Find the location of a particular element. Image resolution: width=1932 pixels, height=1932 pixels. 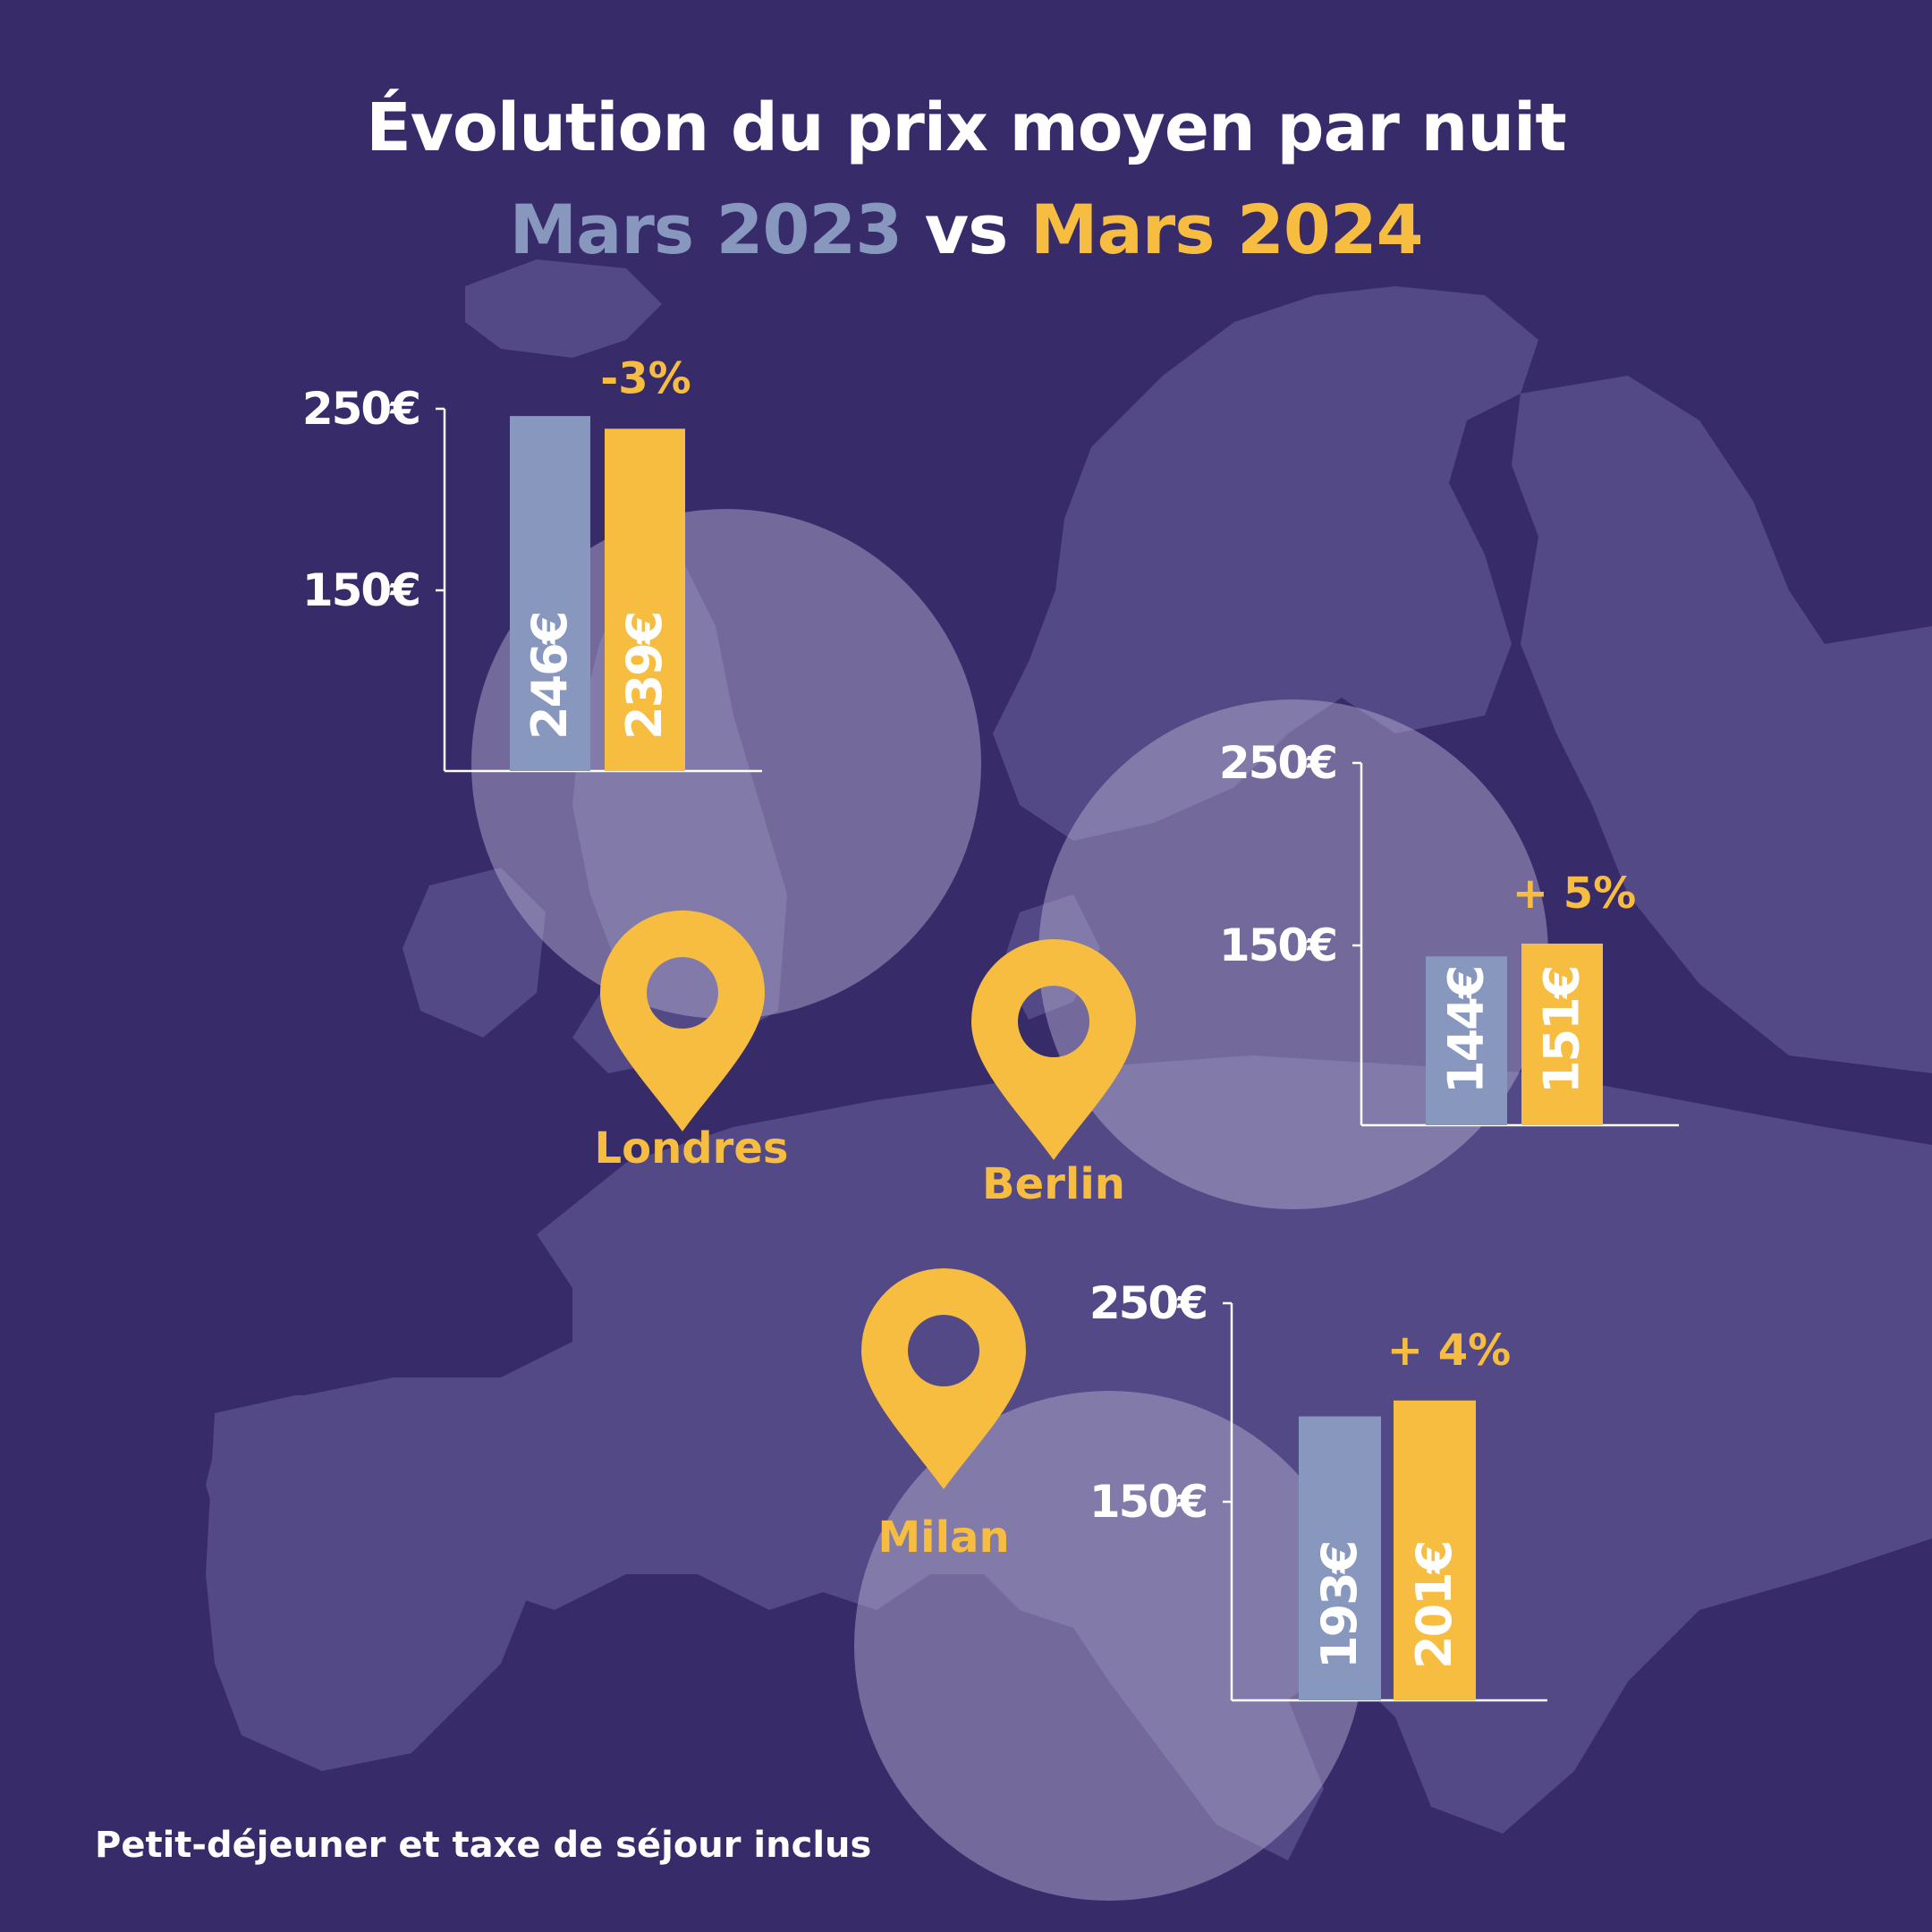

city-label: Londres is located at coordinates (692, 1148).